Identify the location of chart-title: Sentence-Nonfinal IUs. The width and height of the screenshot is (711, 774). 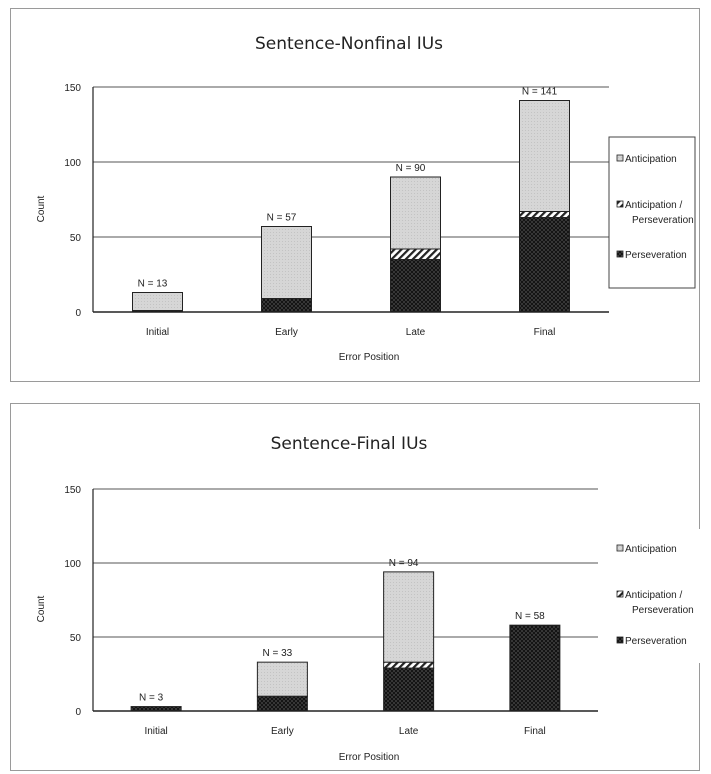
(349, 44).